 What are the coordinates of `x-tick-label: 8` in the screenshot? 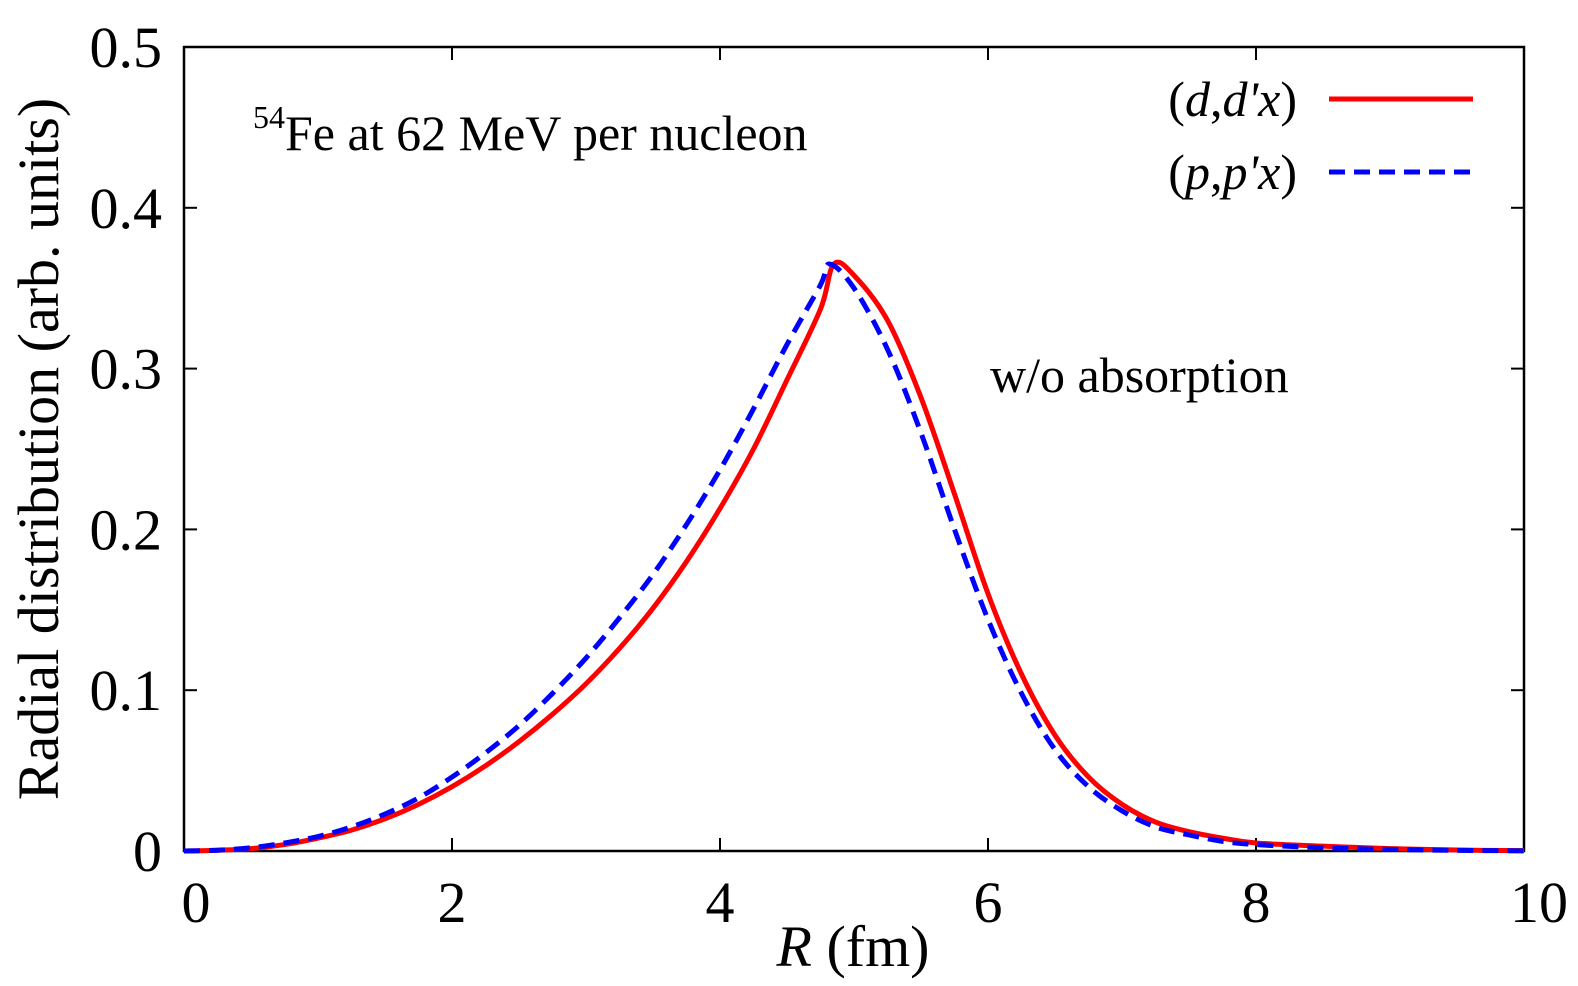 It's located at (1256, 902).